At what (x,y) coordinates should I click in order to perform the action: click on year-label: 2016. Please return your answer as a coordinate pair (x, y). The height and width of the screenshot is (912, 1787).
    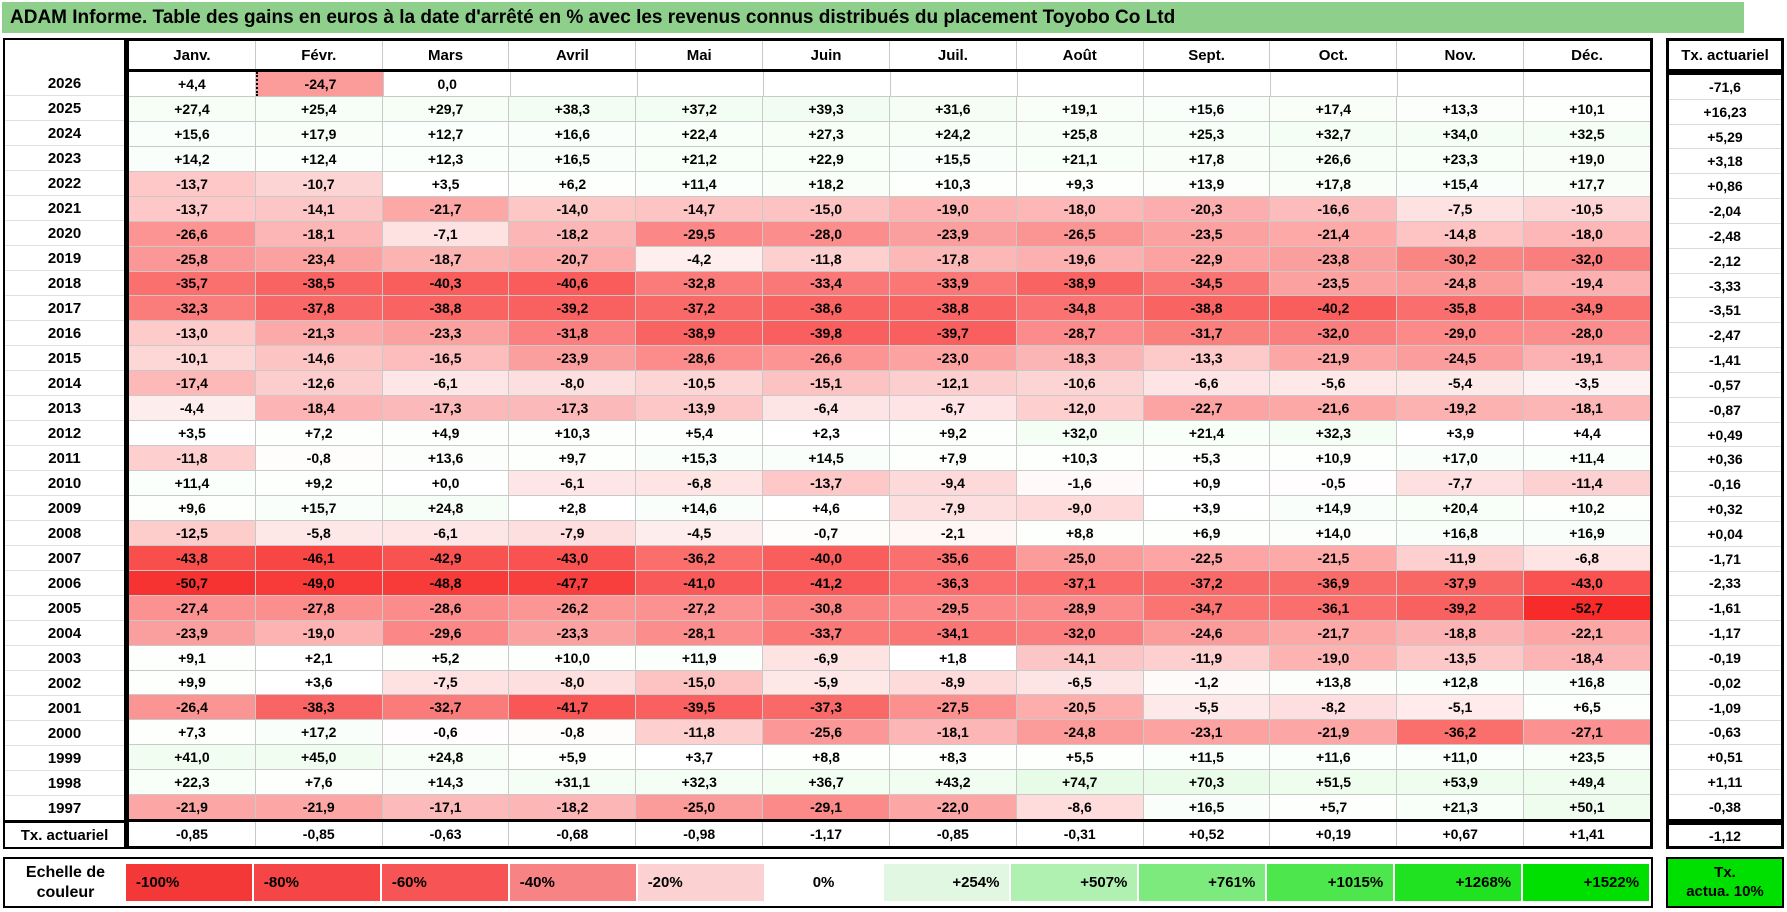
    Looking at the image, I should click on (64, 333).